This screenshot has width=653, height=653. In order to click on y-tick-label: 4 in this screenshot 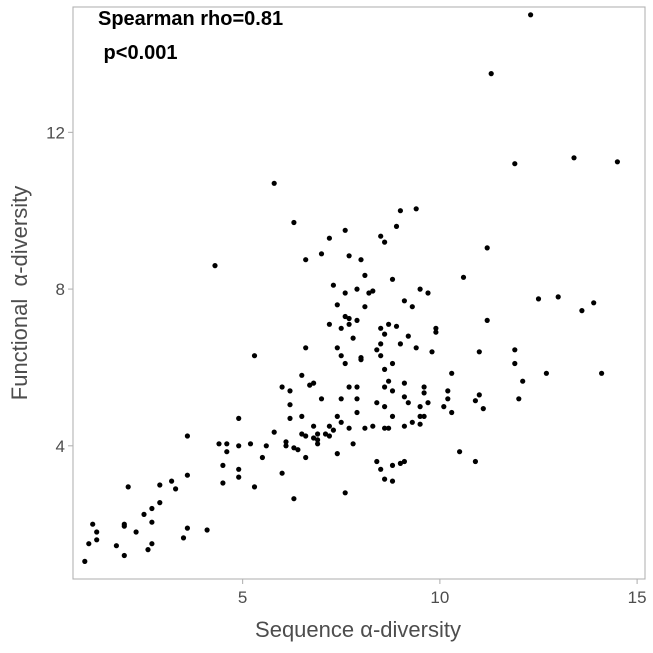, I will do `click(60, 446)`.